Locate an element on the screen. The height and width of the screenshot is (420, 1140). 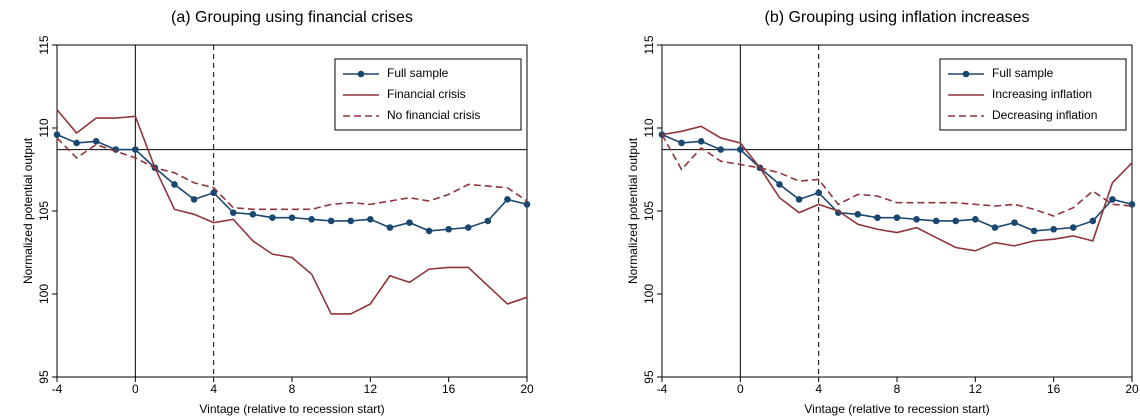
legend-label: Increasing inflation is located at coordinates (1042, 94).